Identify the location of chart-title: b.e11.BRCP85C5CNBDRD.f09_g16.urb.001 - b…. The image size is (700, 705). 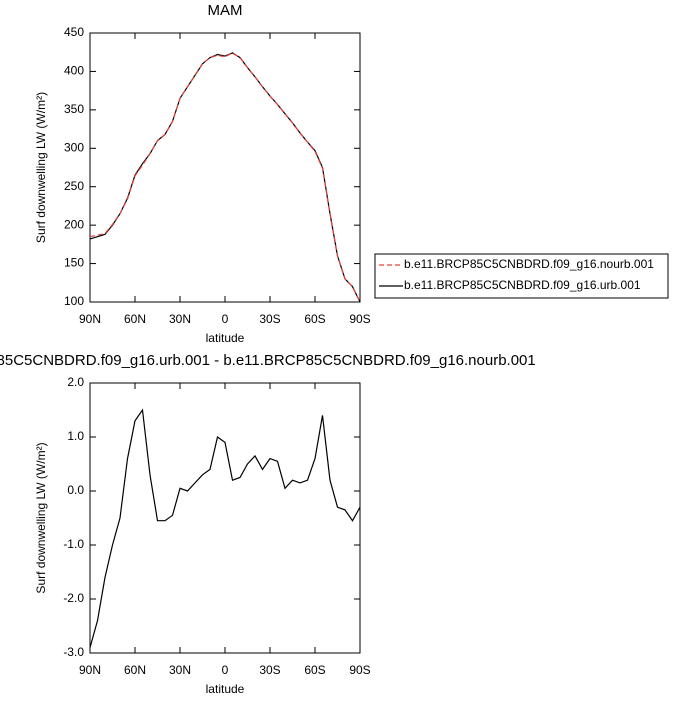
(268, 360).